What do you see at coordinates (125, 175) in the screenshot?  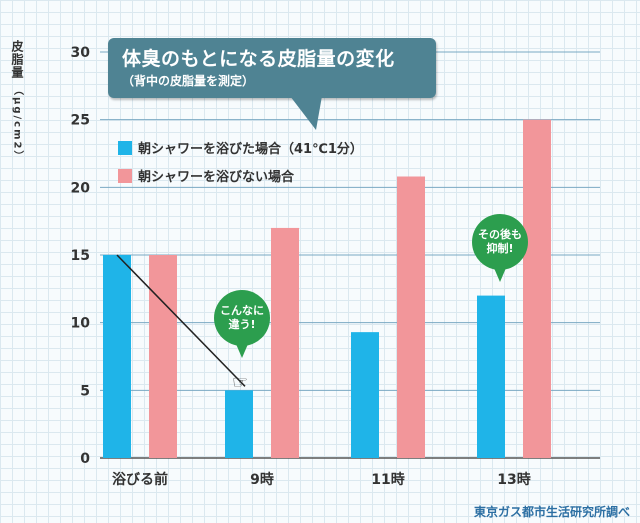 I see `legend-swatch-no-shower` at bounding box center [125, 175].